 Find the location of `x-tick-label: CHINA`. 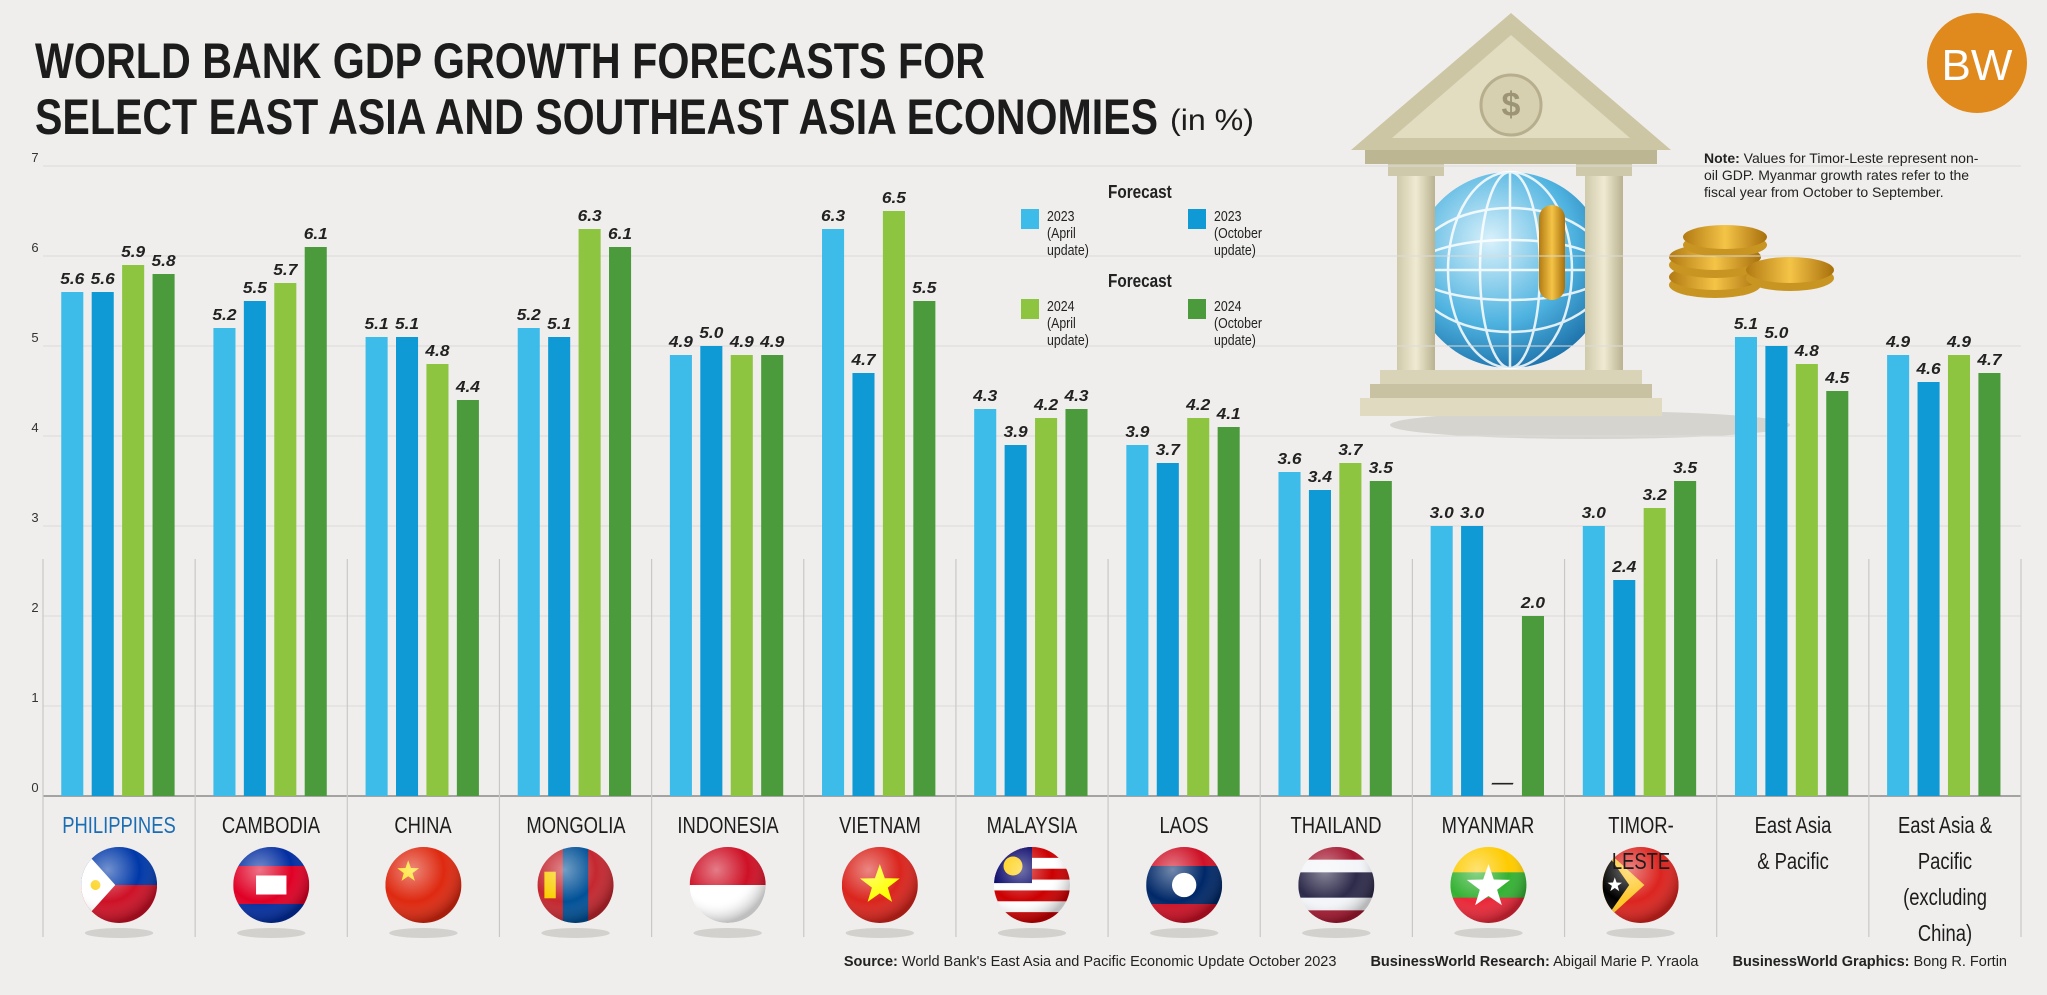

x-tick-label: CHINA is located at coordinates (423, 825).